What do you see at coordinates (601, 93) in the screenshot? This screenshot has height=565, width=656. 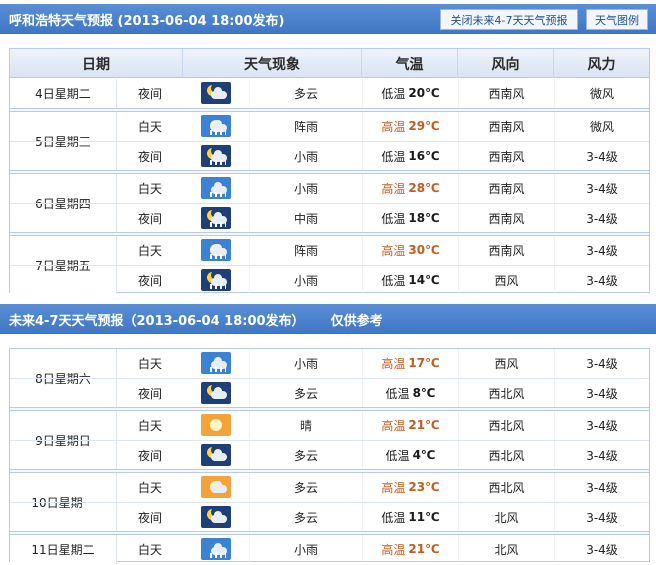 I see `wind-power: 微风` at bounding box center [601, 93].